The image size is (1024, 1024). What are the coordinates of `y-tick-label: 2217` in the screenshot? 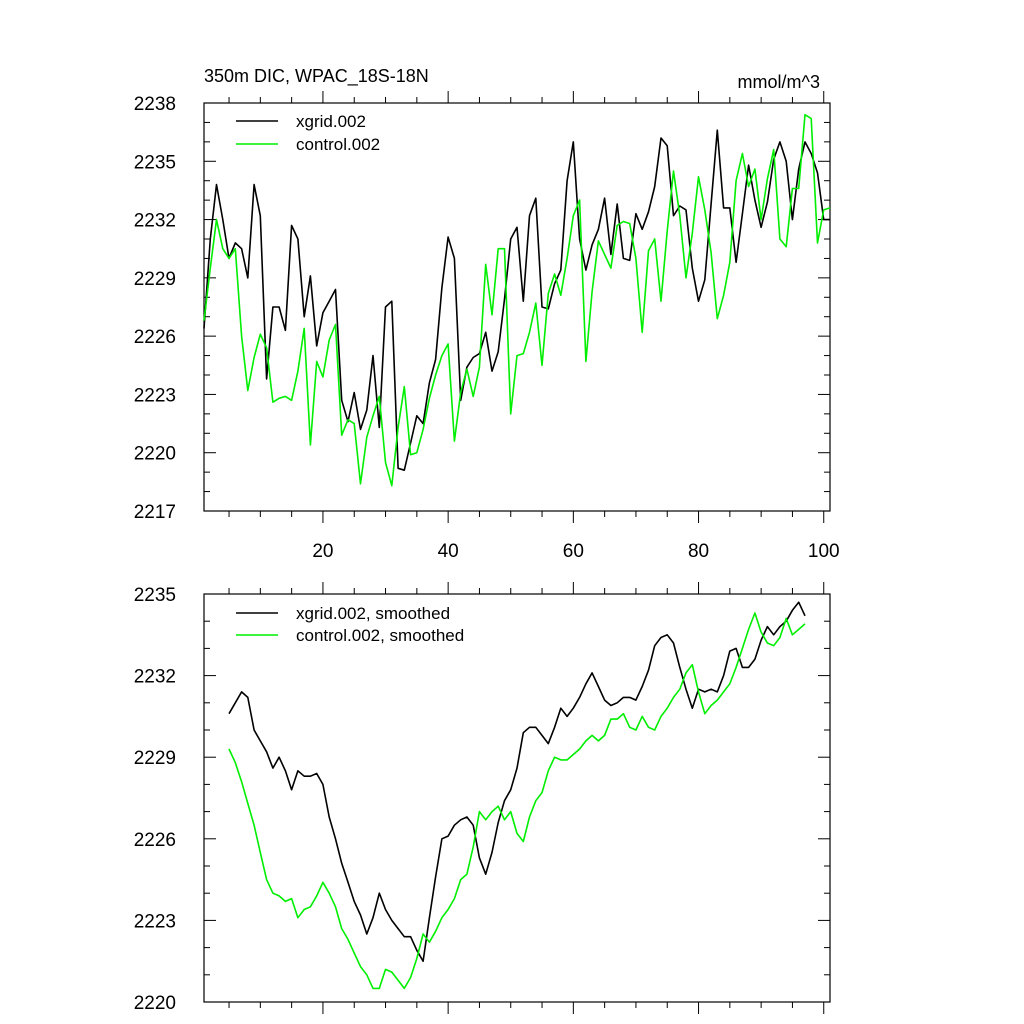 It's located at (155, 512).